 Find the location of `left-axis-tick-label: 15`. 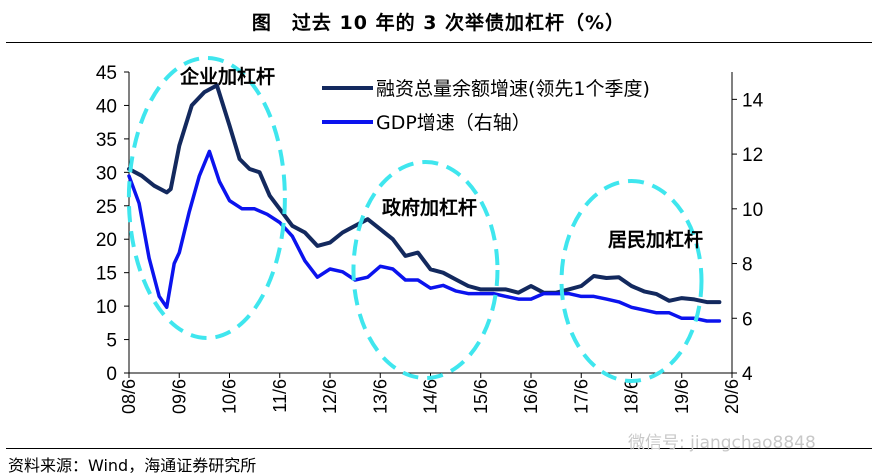

left-axis-tick-label: 15 is located at coordinates (106, 274).